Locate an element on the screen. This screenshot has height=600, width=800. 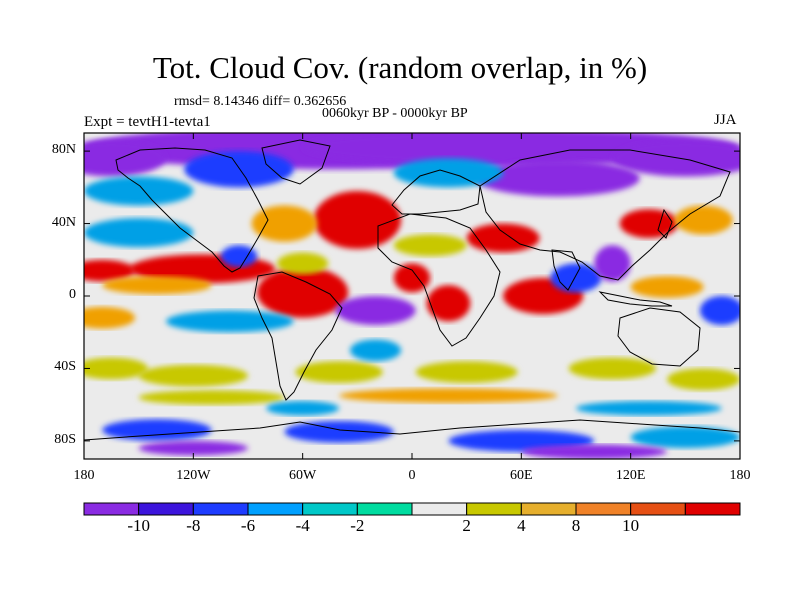
map-title: Tot. Cloud Cov. (random overlap, in %) is located at coordinates (400, 67).